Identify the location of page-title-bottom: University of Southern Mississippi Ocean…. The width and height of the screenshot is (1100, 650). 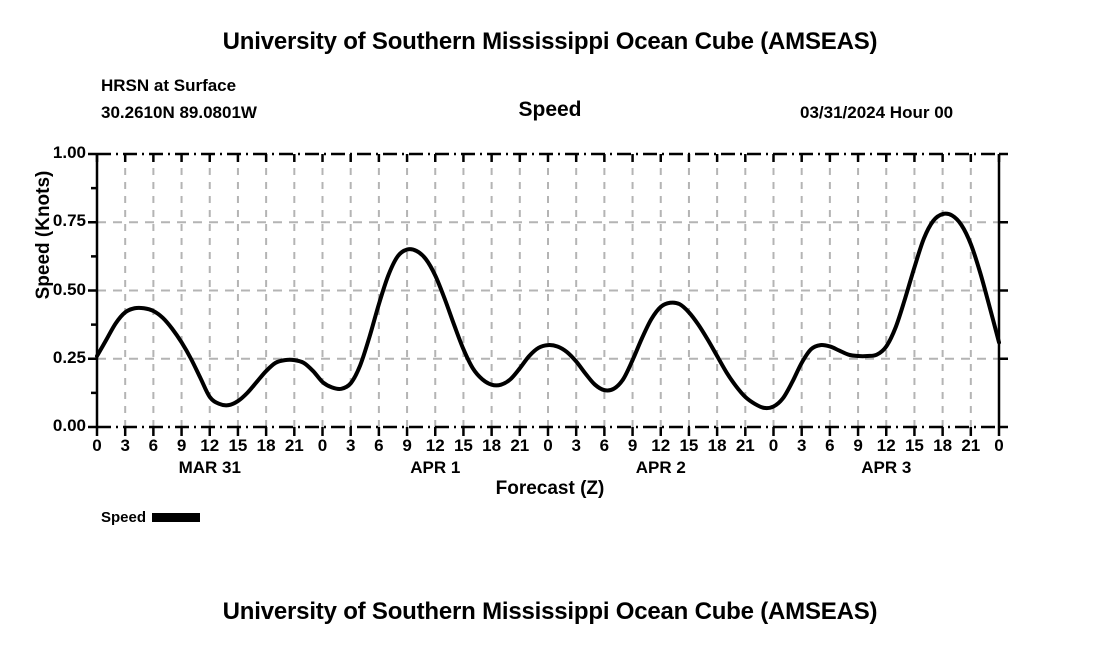
(550, 611).